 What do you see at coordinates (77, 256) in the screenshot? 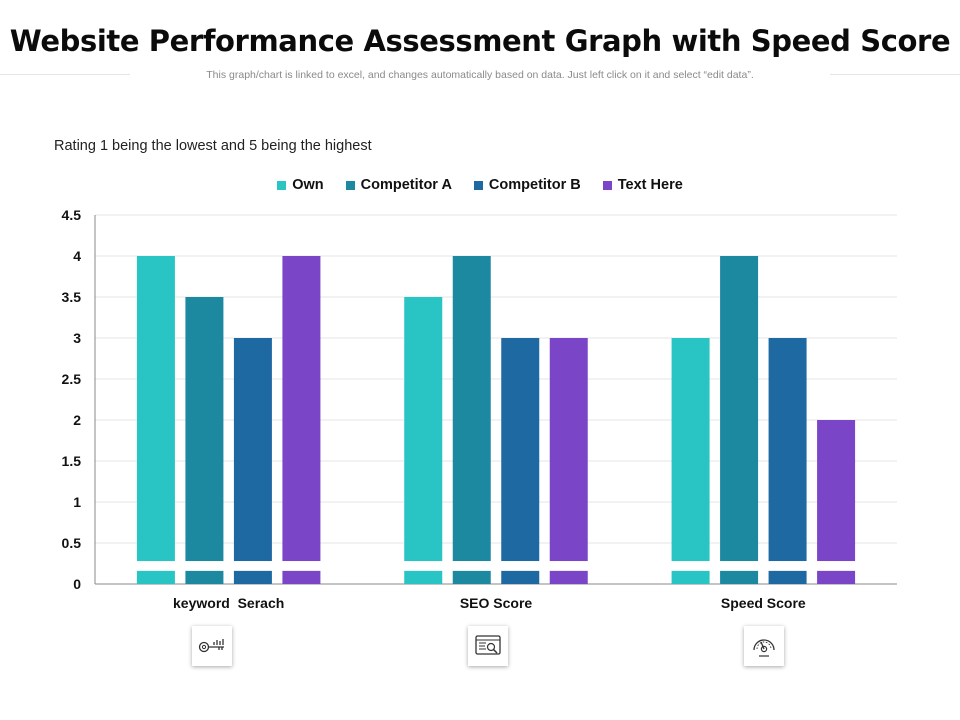
I see `y-tick-label: 4` at bounding box center [77, 256].